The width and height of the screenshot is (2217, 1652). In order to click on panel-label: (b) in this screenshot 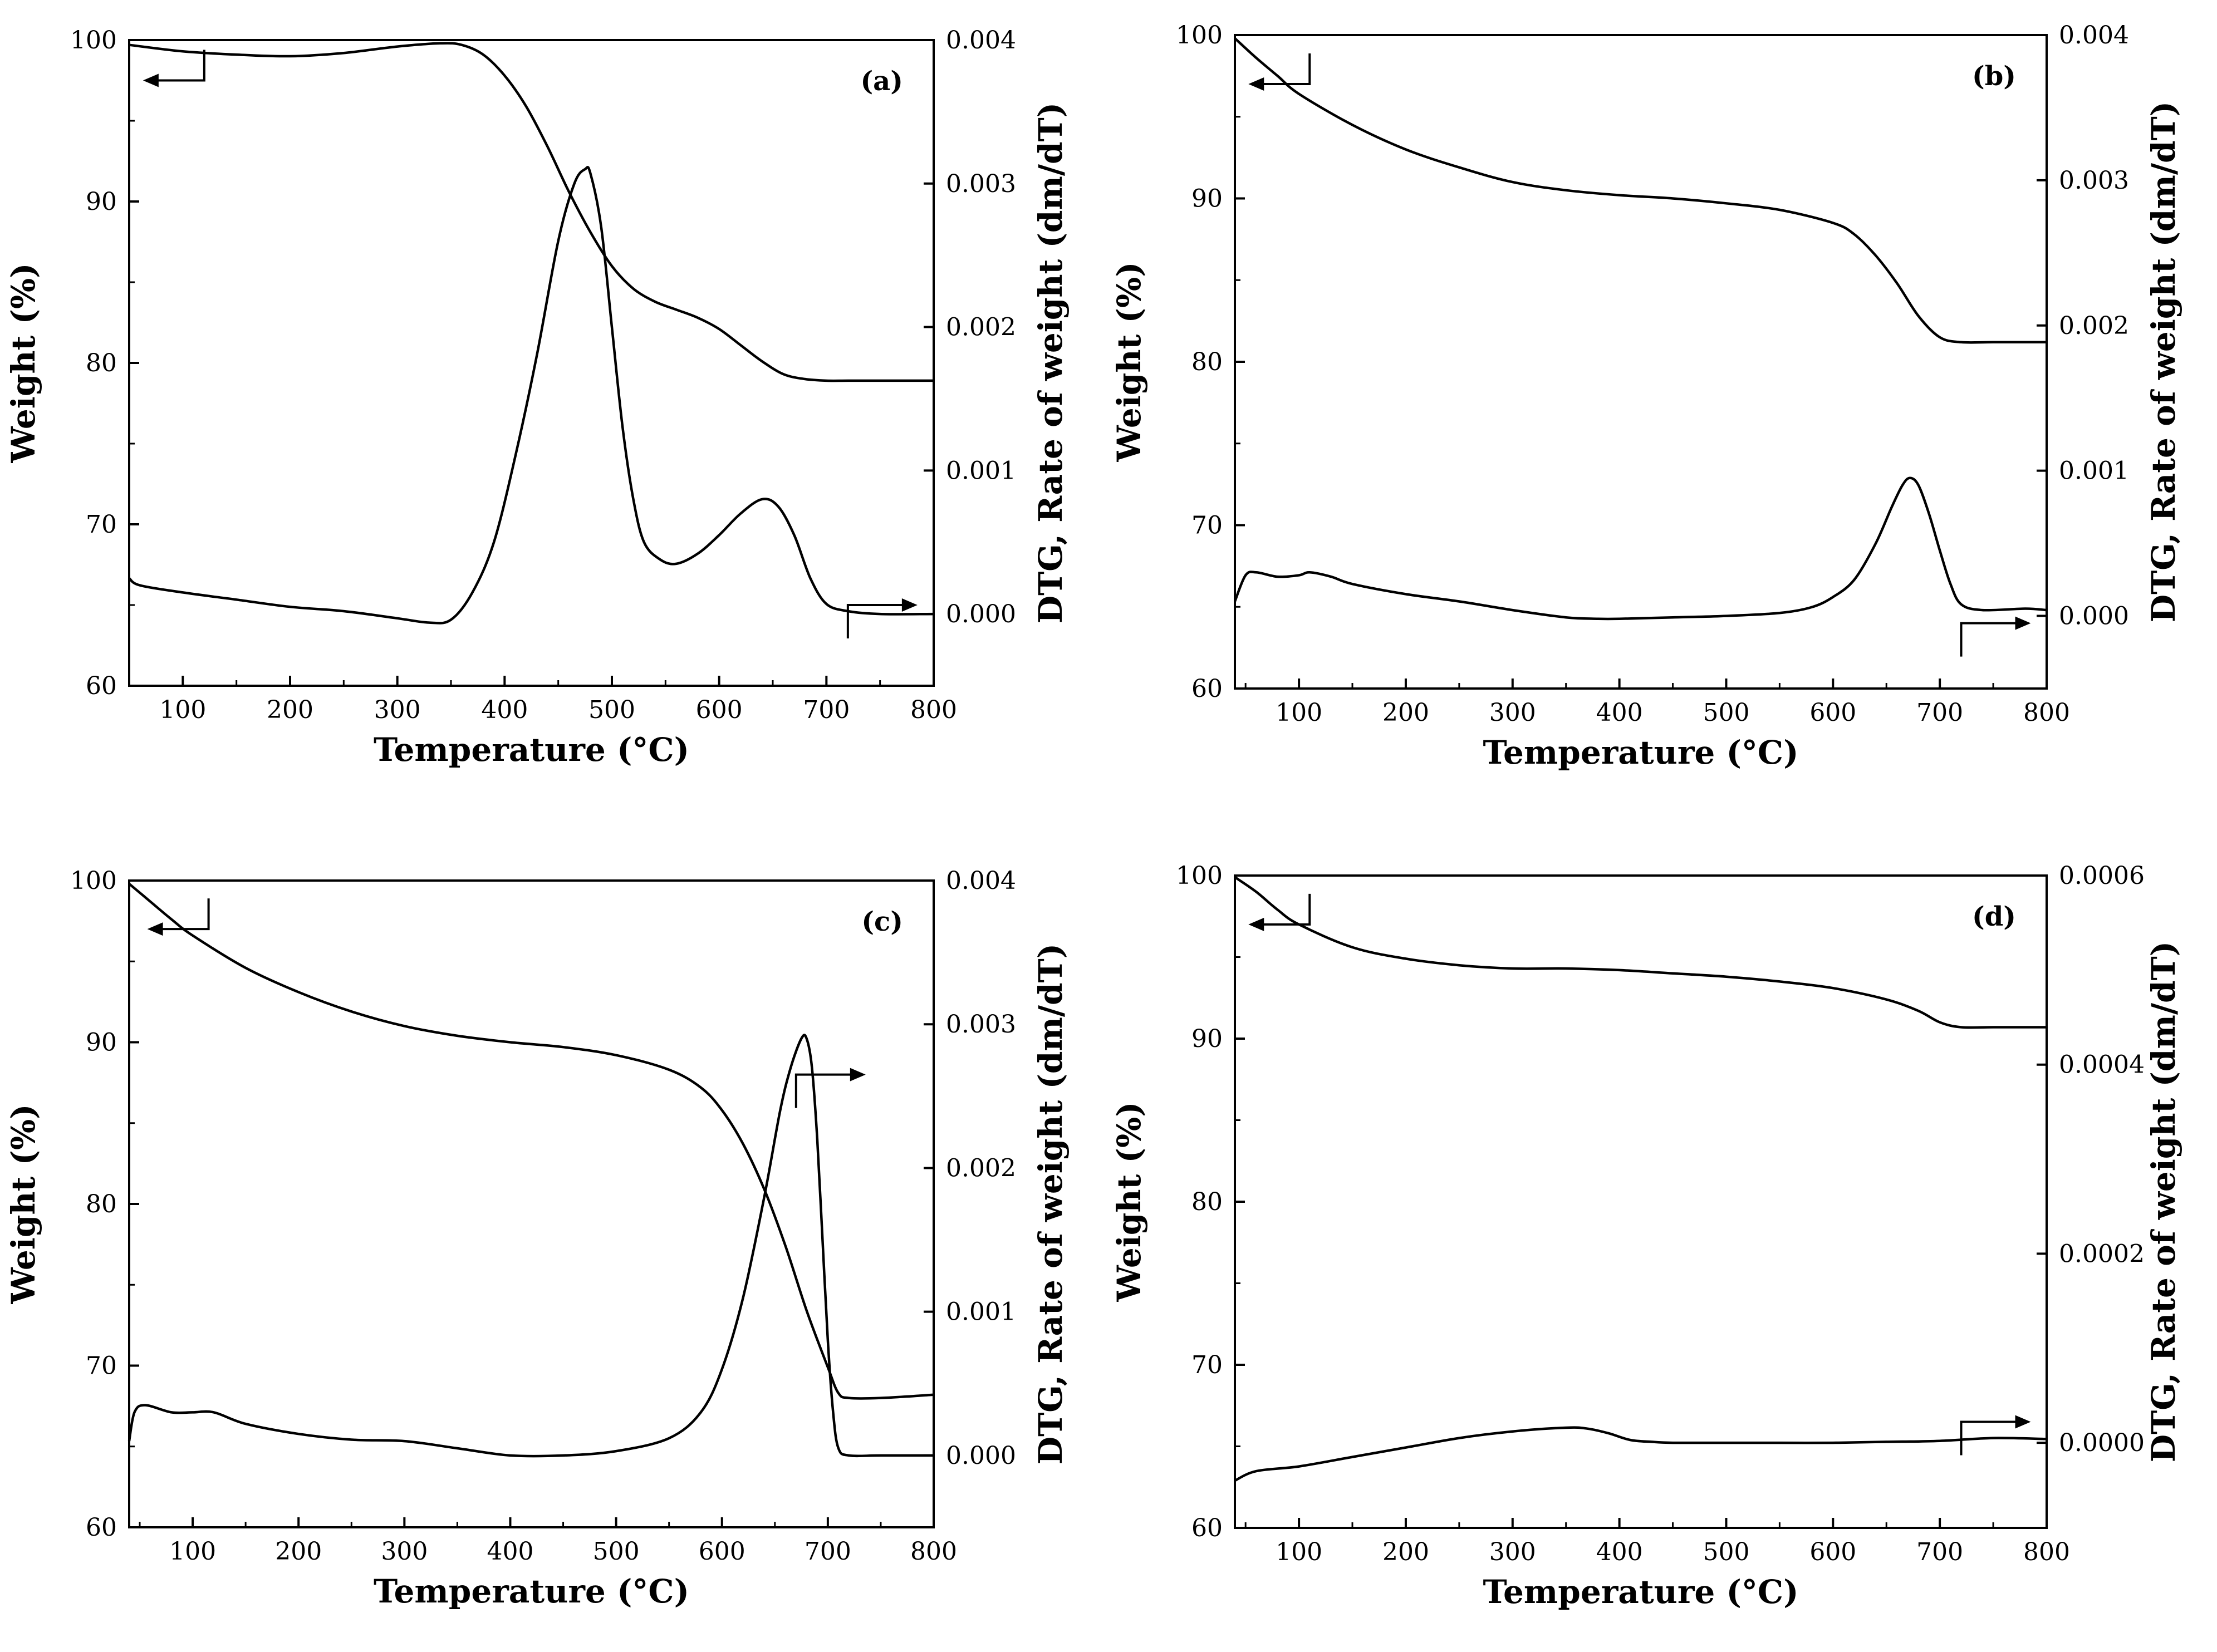, I will do `click(1994, 76)`.